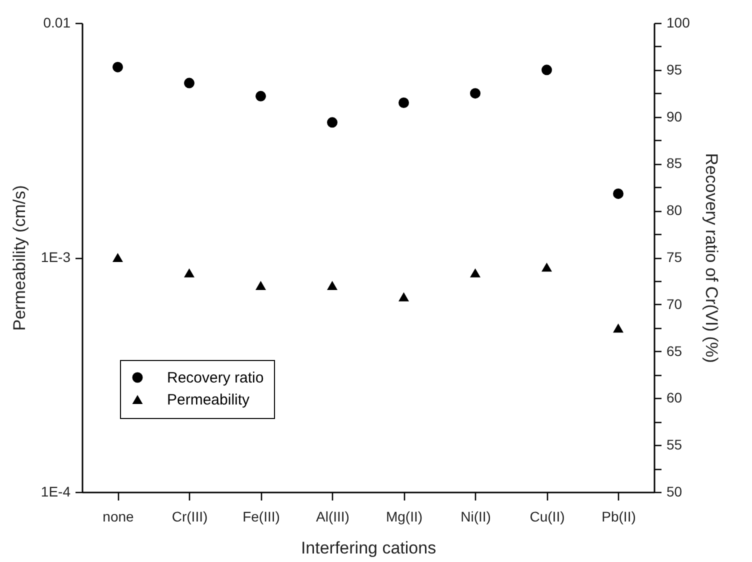 Image resolution: width=752 pixels, height=562 pixels. Describe the element at coordinates (215, 378) in the screenshot. I see `legend-label: Recovery ratio` at that location.